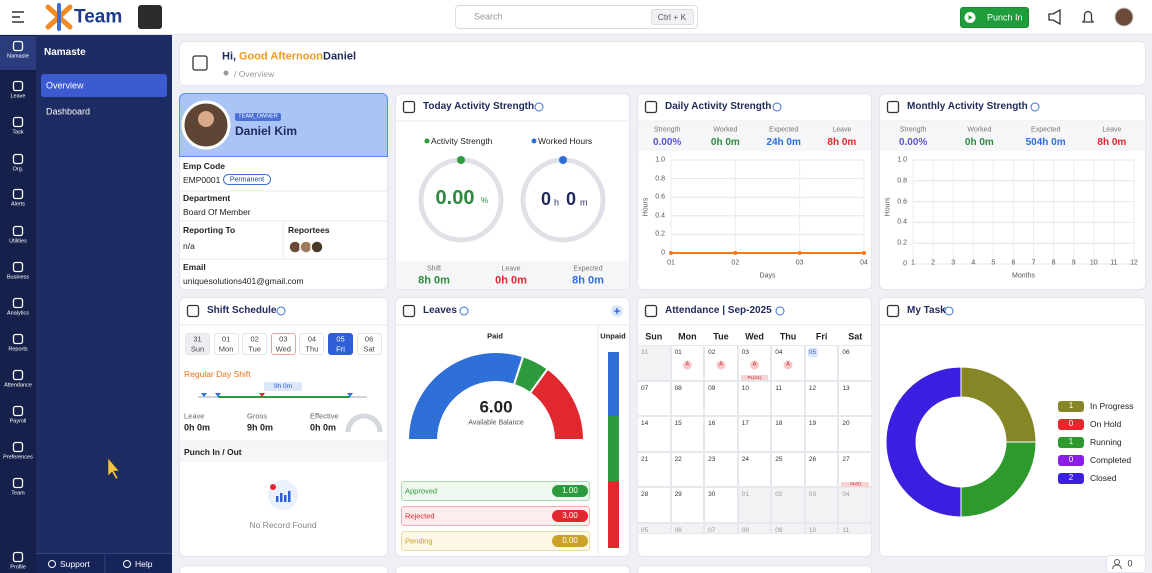 The height and width of the screenshot is (573, 1152). Describe the element at coordinates (18, 421) in the screenshot. I see `rail-item: Payroll` at that location.